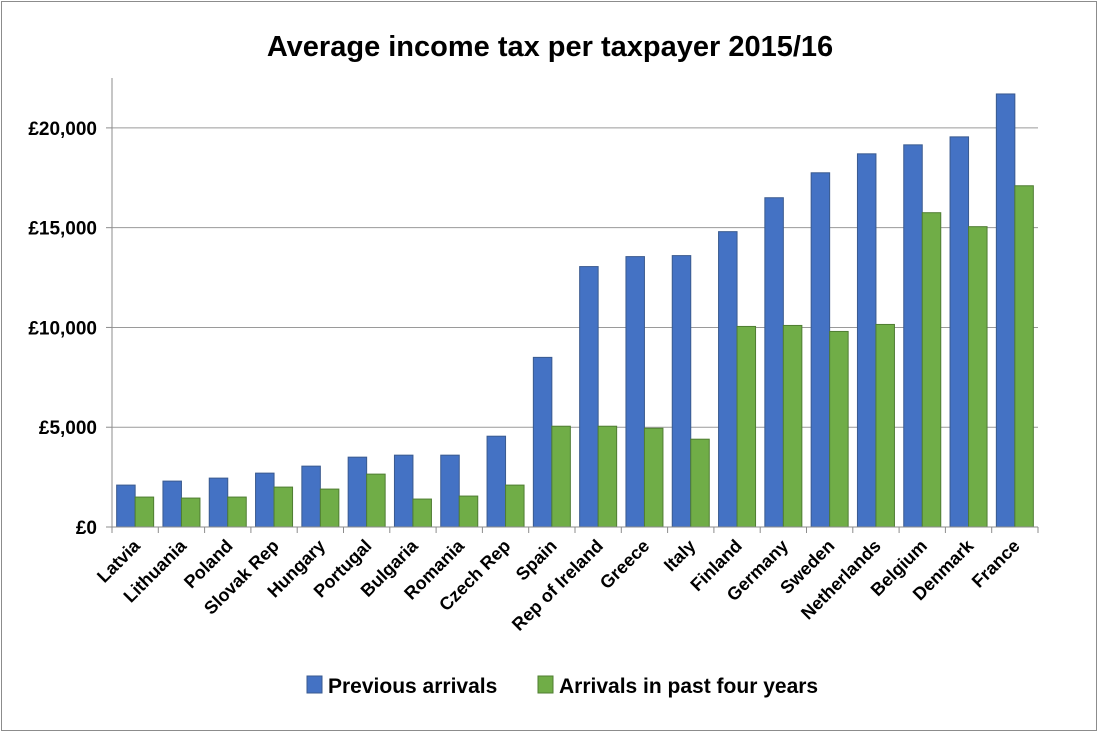  Describe the element at coordinates (62, 229) in the screenshot. I see `y-tick-label: £15,000` at that location.